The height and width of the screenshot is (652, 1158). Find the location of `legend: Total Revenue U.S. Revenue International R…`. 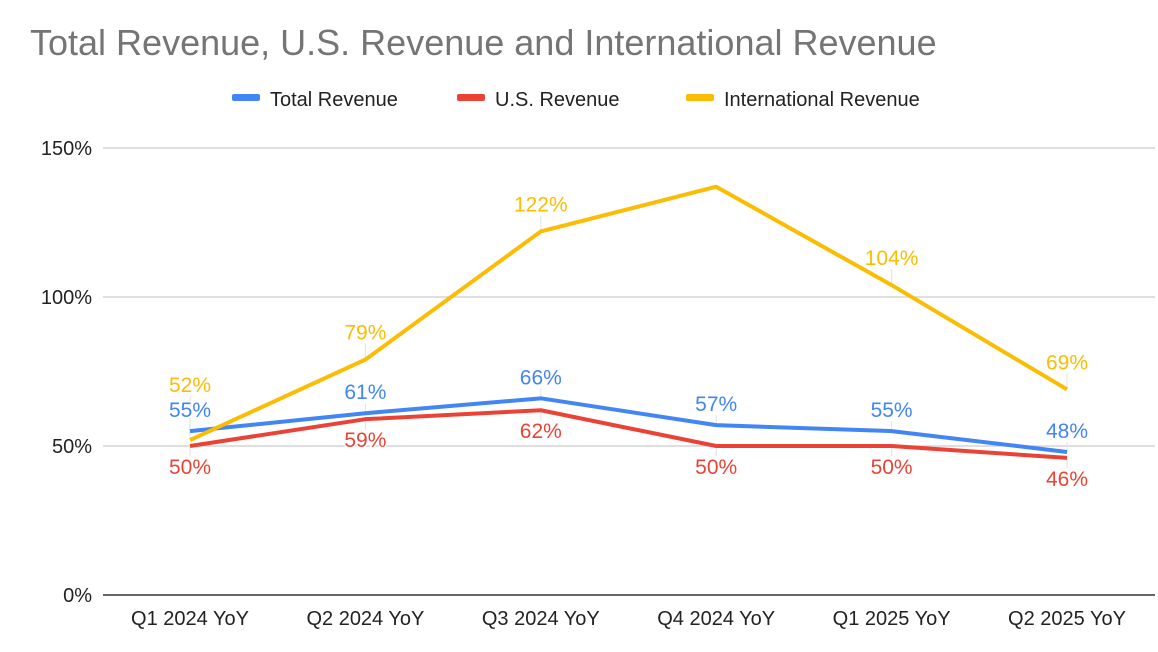

legend: Total Revenue U.S. Revenue International R… is located at coordinates (576, 100).